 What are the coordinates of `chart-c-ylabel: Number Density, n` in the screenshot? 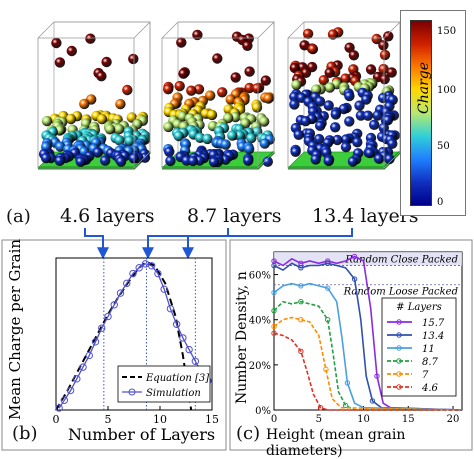 It's located at (242, 337).